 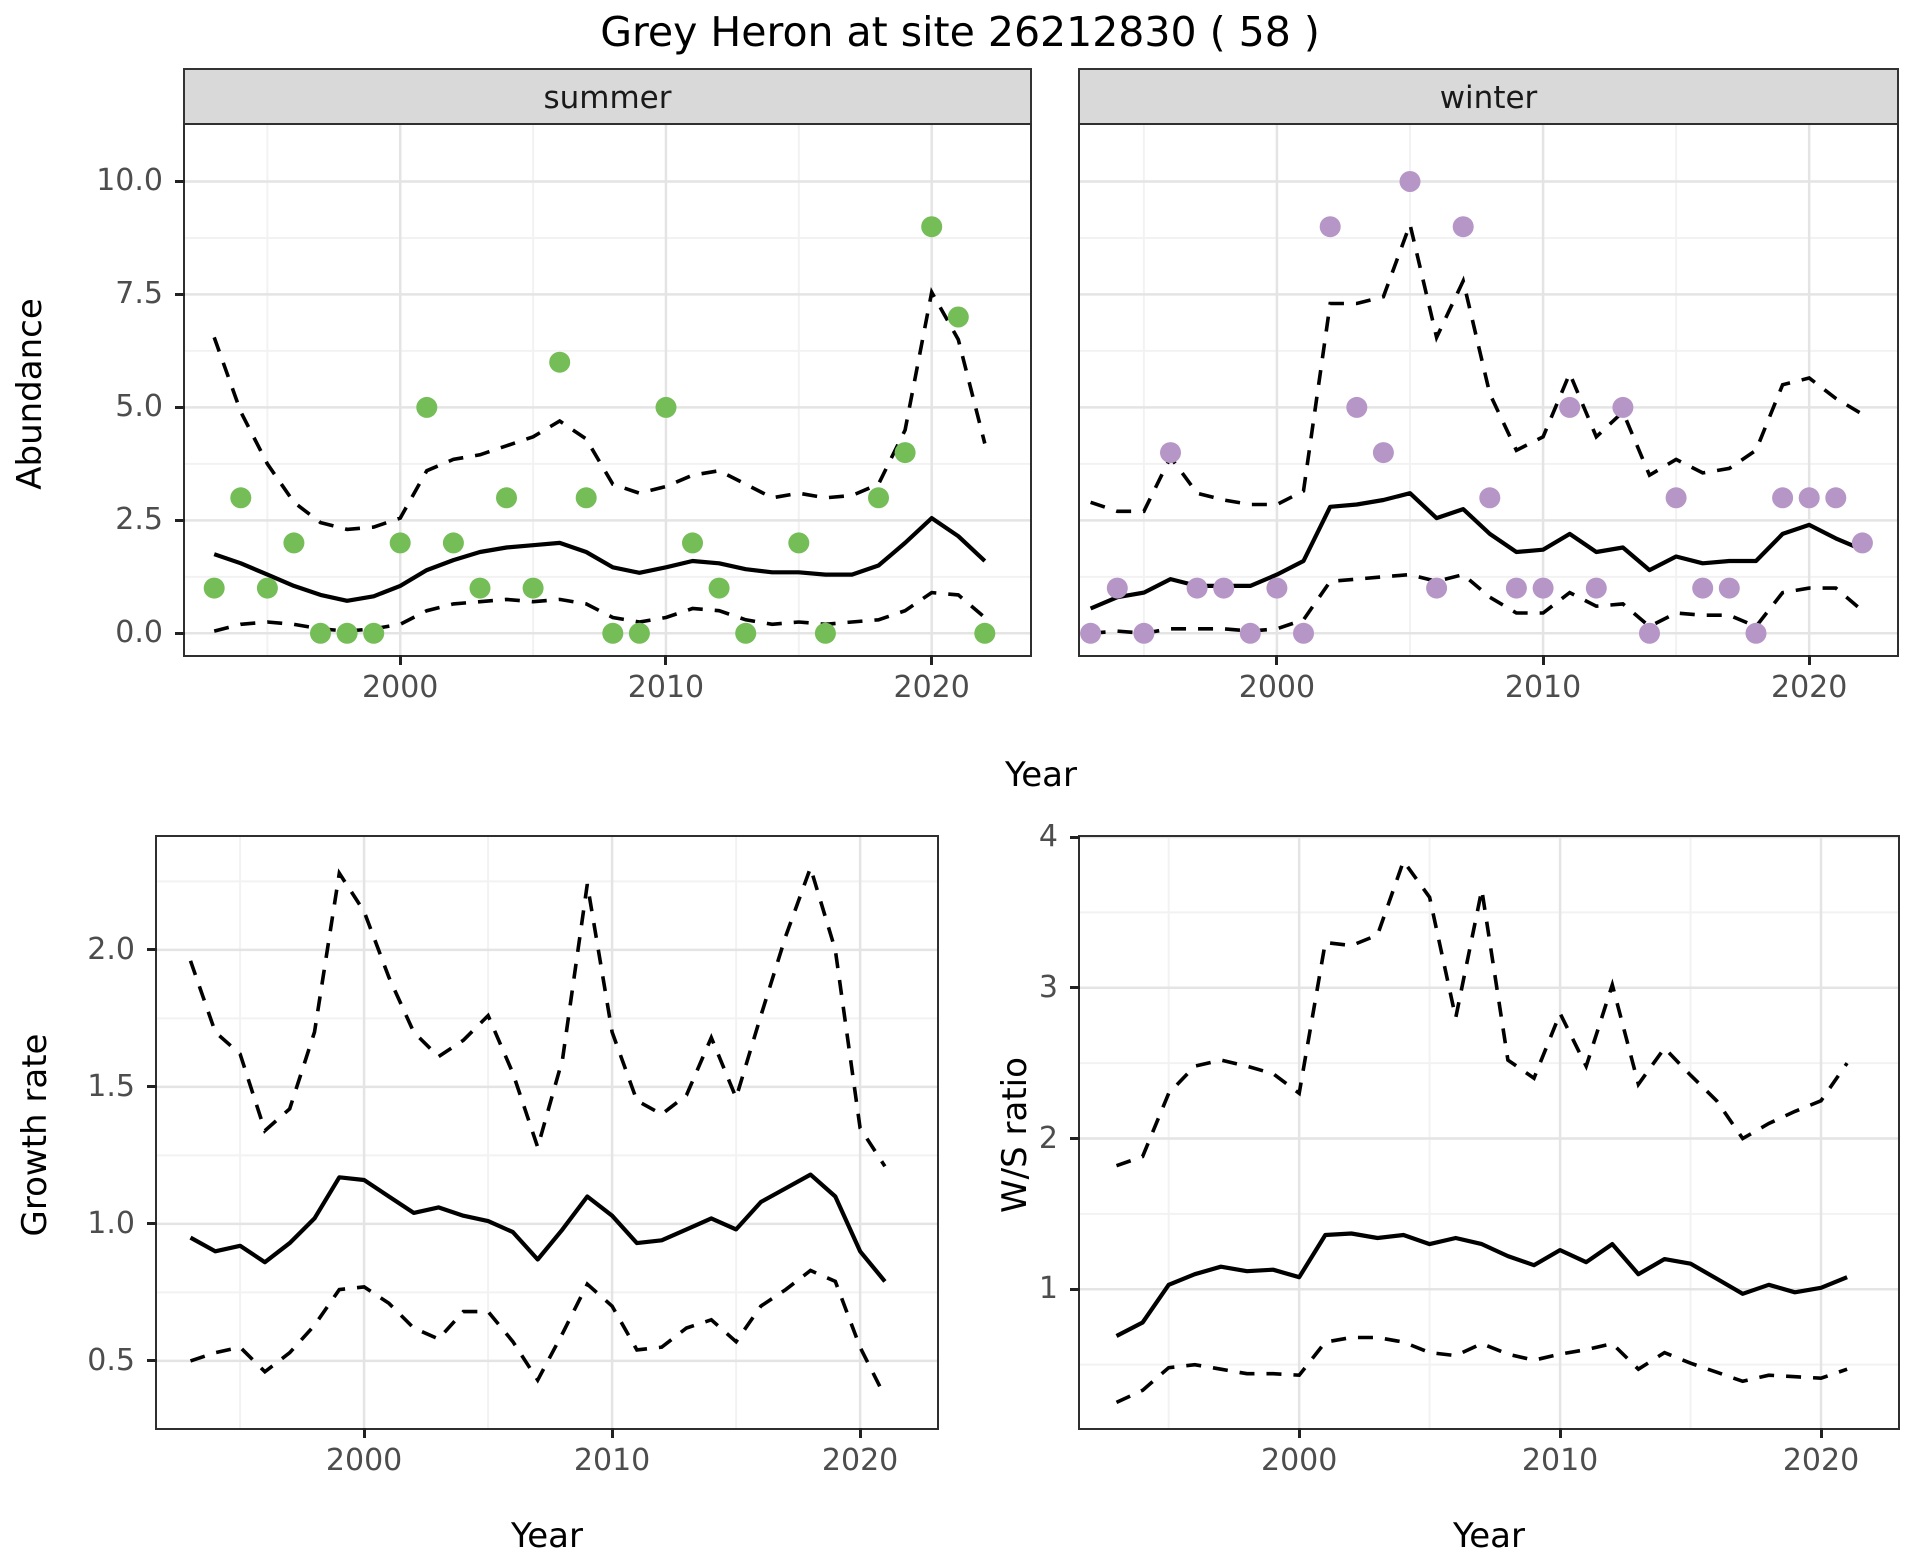 I want to click on growth-year-axis-title: Year, so click(x=547, y=1536).